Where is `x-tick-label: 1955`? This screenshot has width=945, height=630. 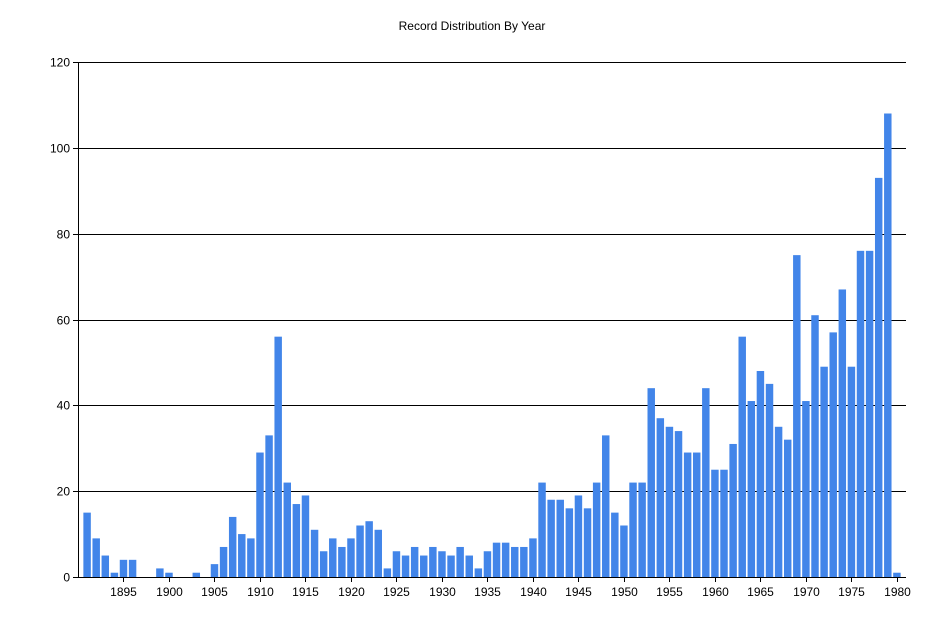
x-tick-label: 1955 is located at coordinates (669, 592).